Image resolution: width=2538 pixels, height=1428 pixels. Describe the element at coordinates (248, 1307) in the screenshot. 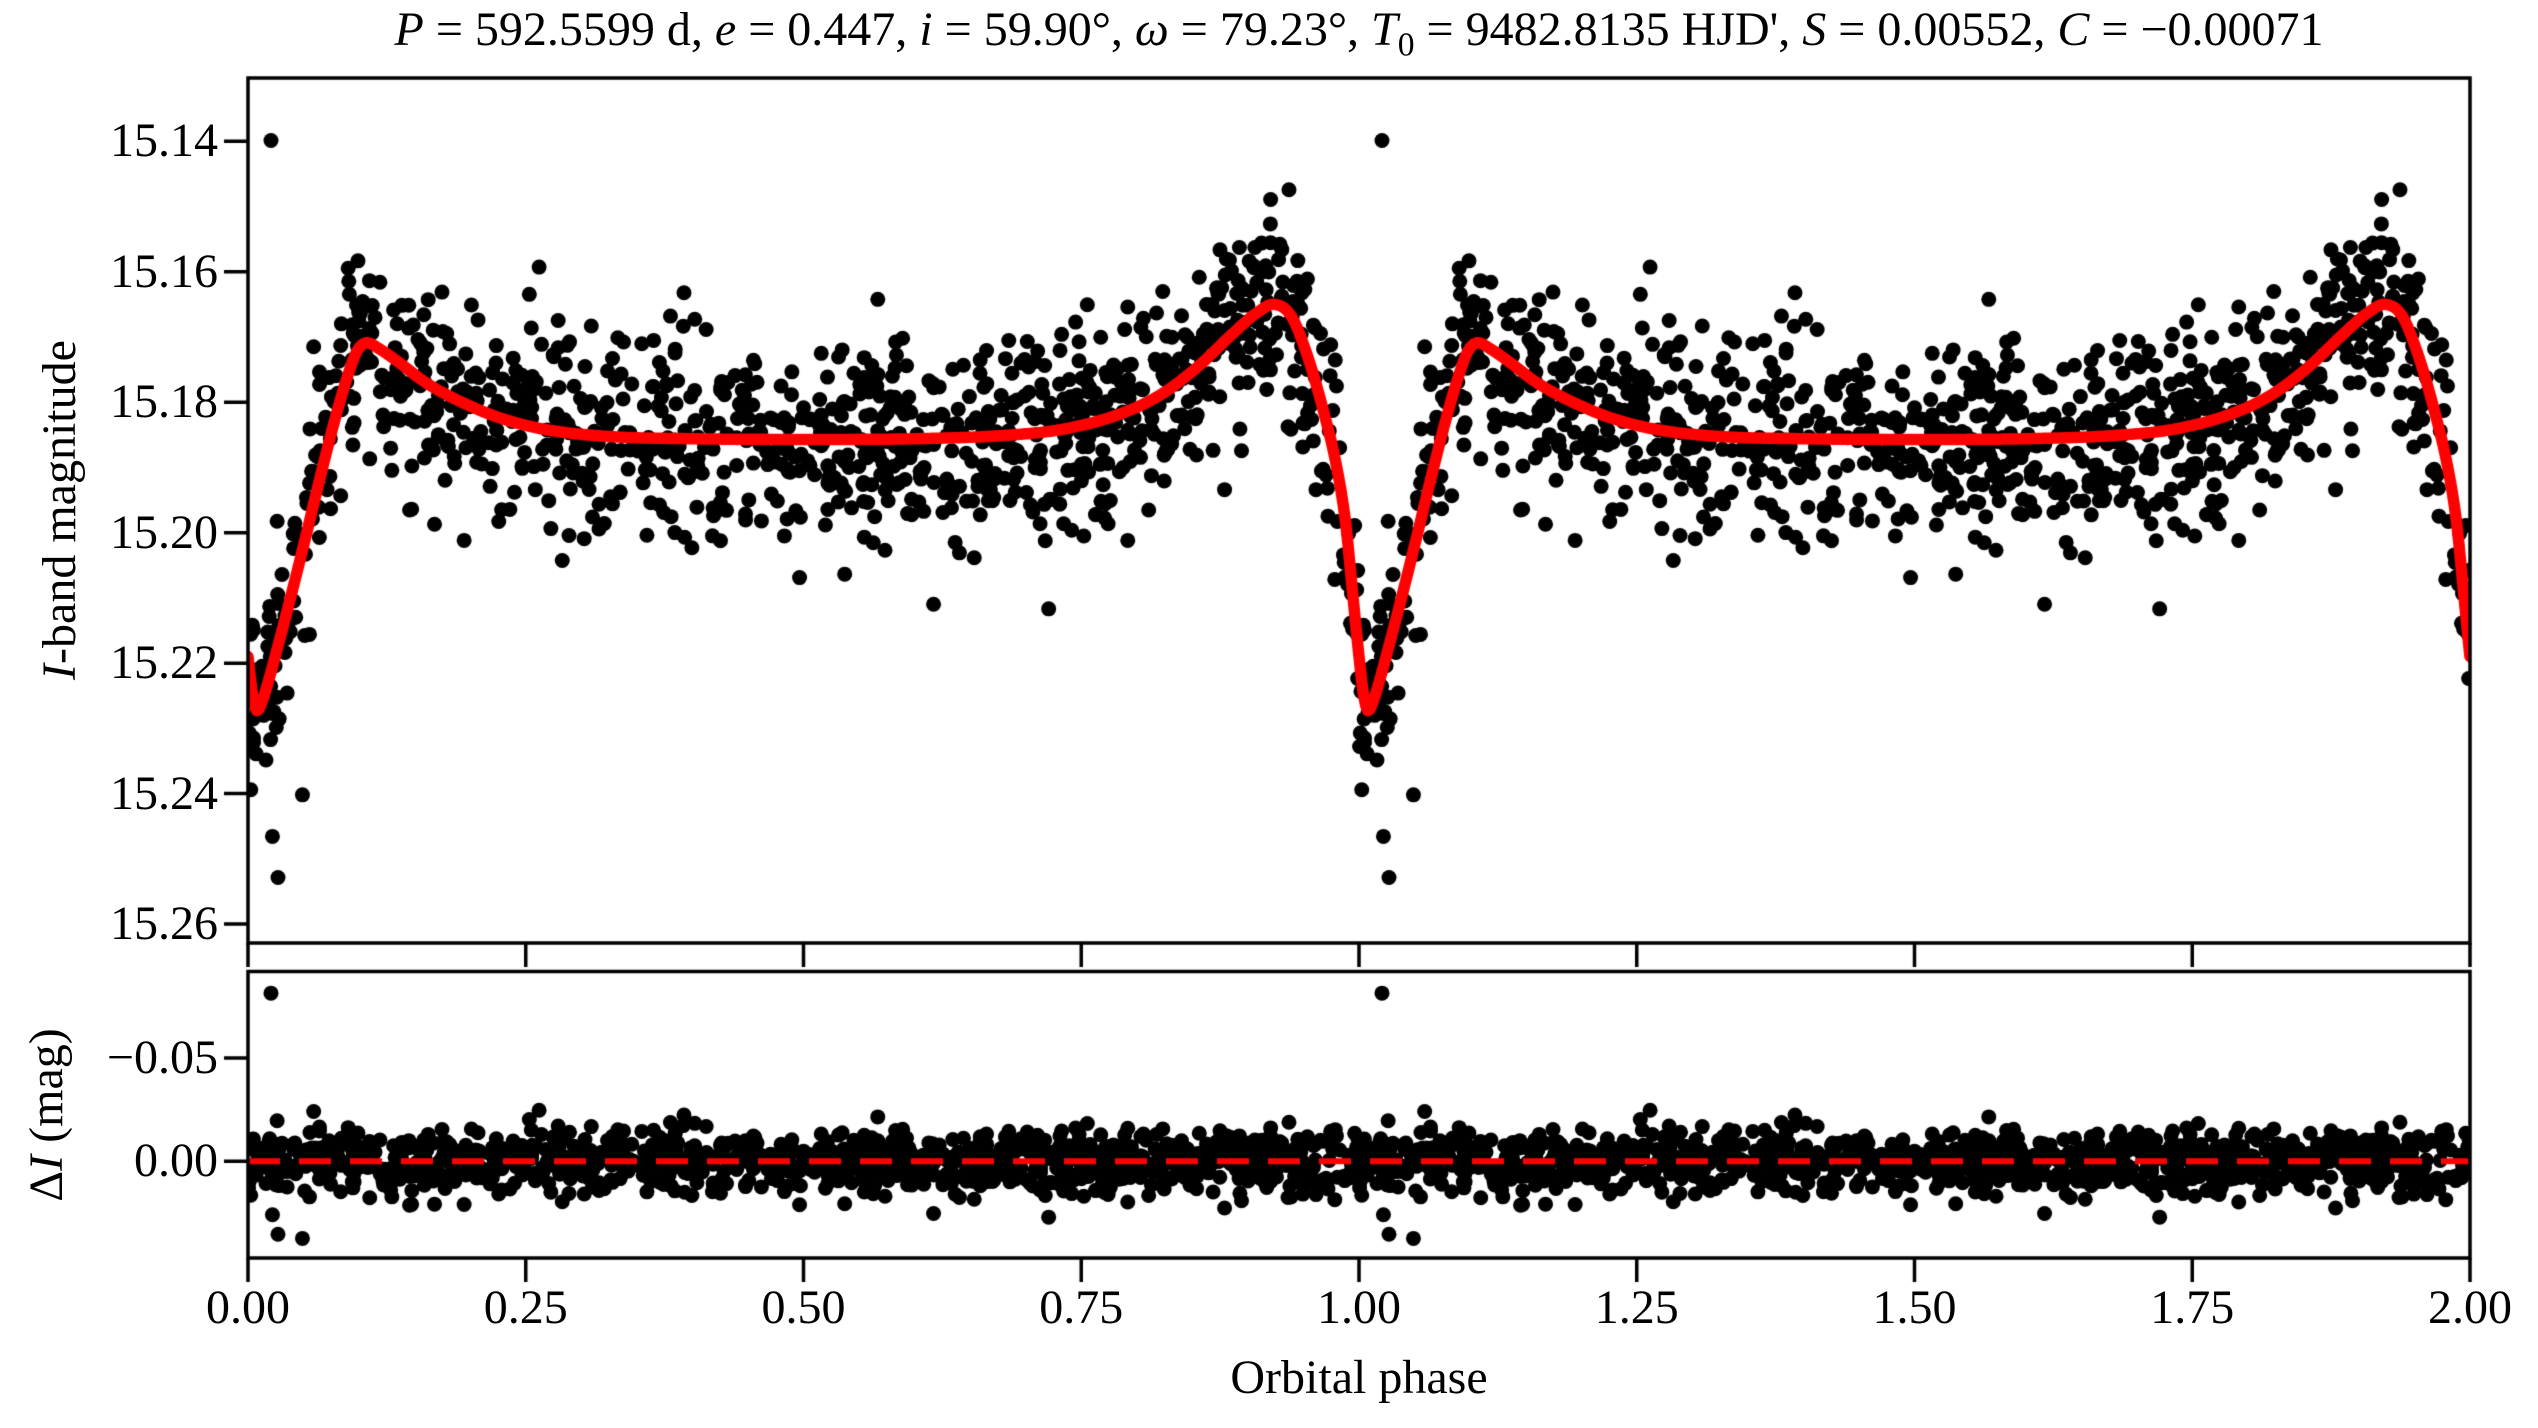

I see `x-tick-label: 0.00` at that location.